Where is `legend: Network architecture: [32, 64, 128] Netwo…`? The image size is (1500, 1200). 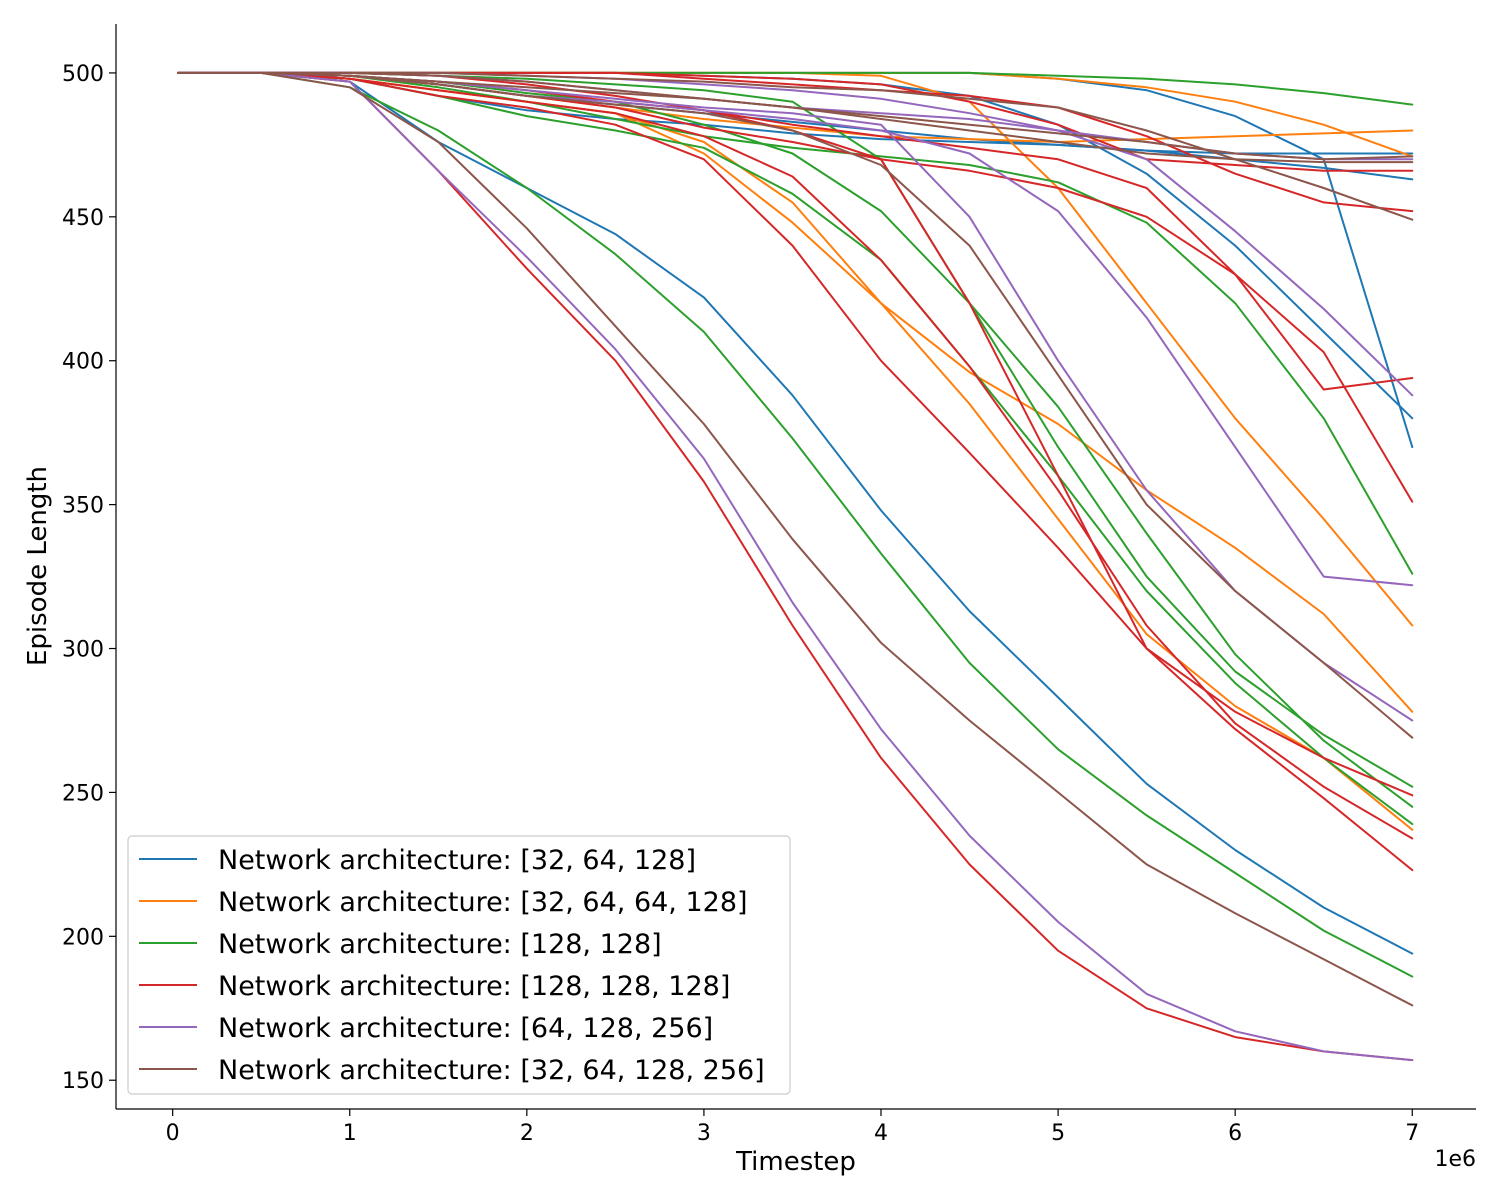
legend: Network architecture: [32, 64, 128] Netwo… is located at coordinates (459, 965).